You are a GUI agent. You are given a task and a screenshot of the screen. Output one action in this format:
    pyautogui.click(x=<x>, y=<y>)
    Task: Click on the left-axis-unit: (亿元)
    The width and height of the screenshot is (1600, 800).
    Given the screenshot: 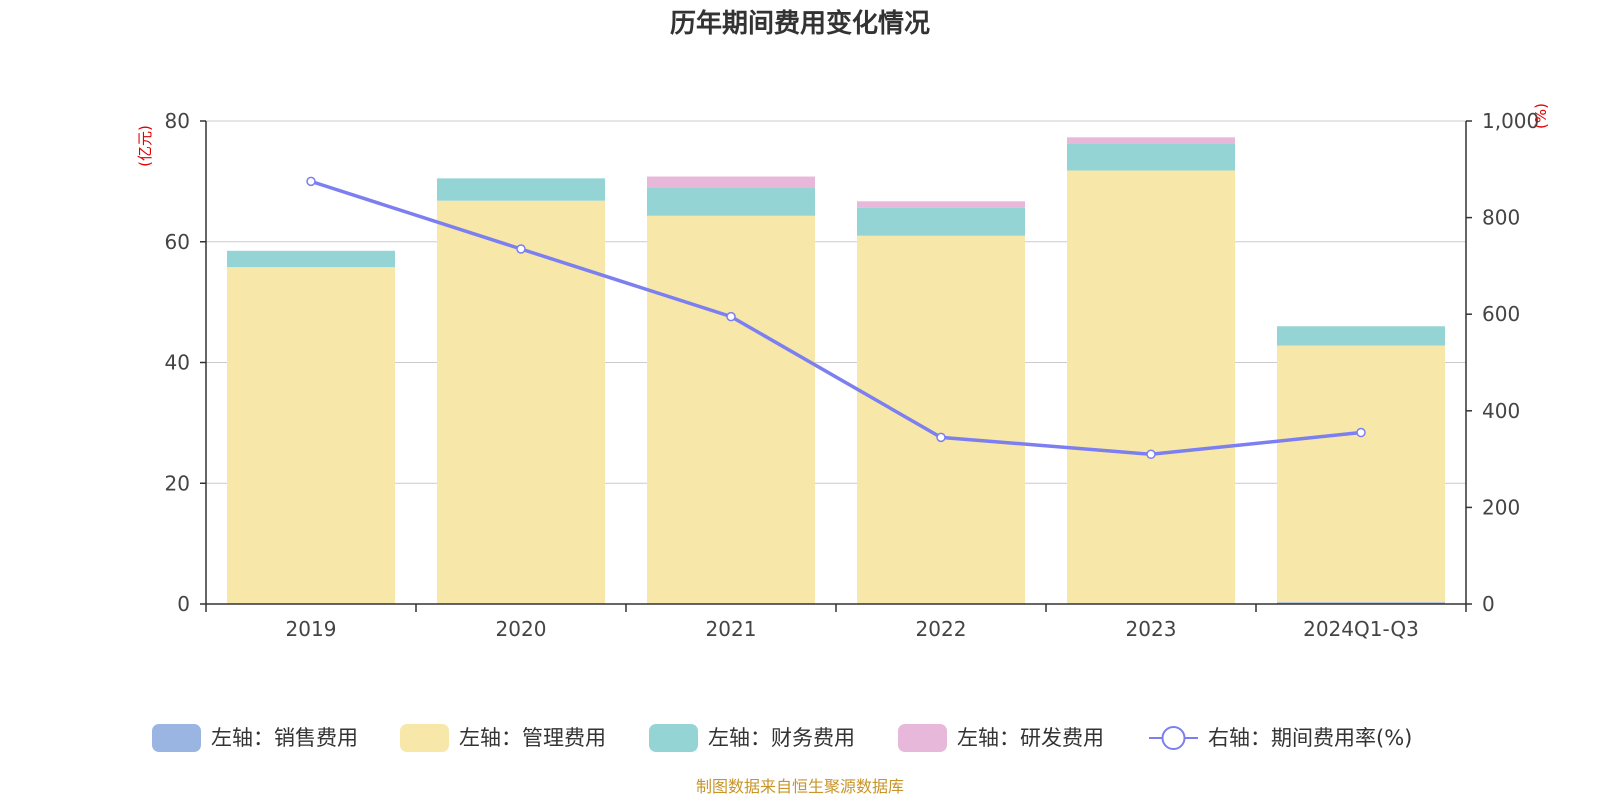 What is the action you would take?
    pyautogui.click(x=145, y=146)
    